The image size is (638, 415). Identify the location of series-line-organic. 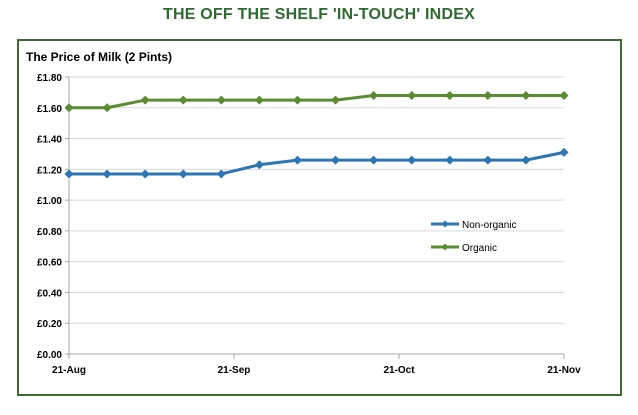
(316, 101).